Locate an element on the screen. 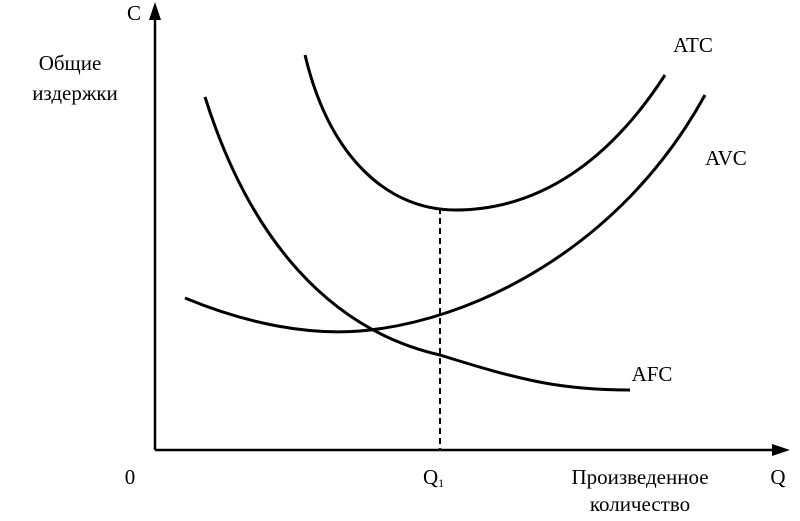 The height and width of the screenshot is (521, 800). atc-curve is located at coordinates (485, 133).